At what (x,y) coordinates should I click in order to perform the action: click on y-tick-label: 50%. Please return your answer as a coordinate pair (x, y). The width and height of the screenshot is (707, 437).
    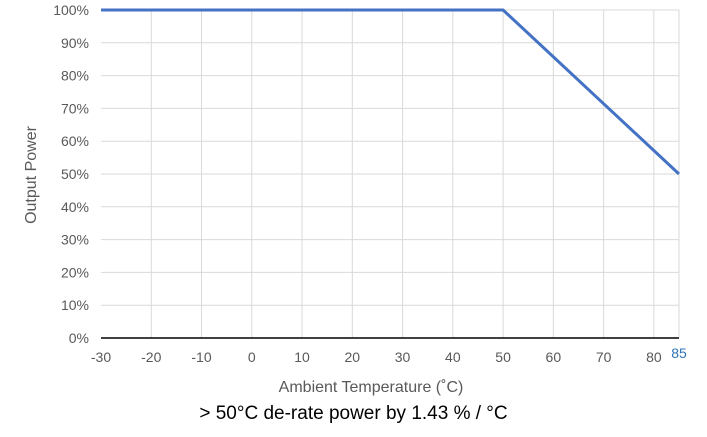
    Looking at the image, I should click on (75, 174).